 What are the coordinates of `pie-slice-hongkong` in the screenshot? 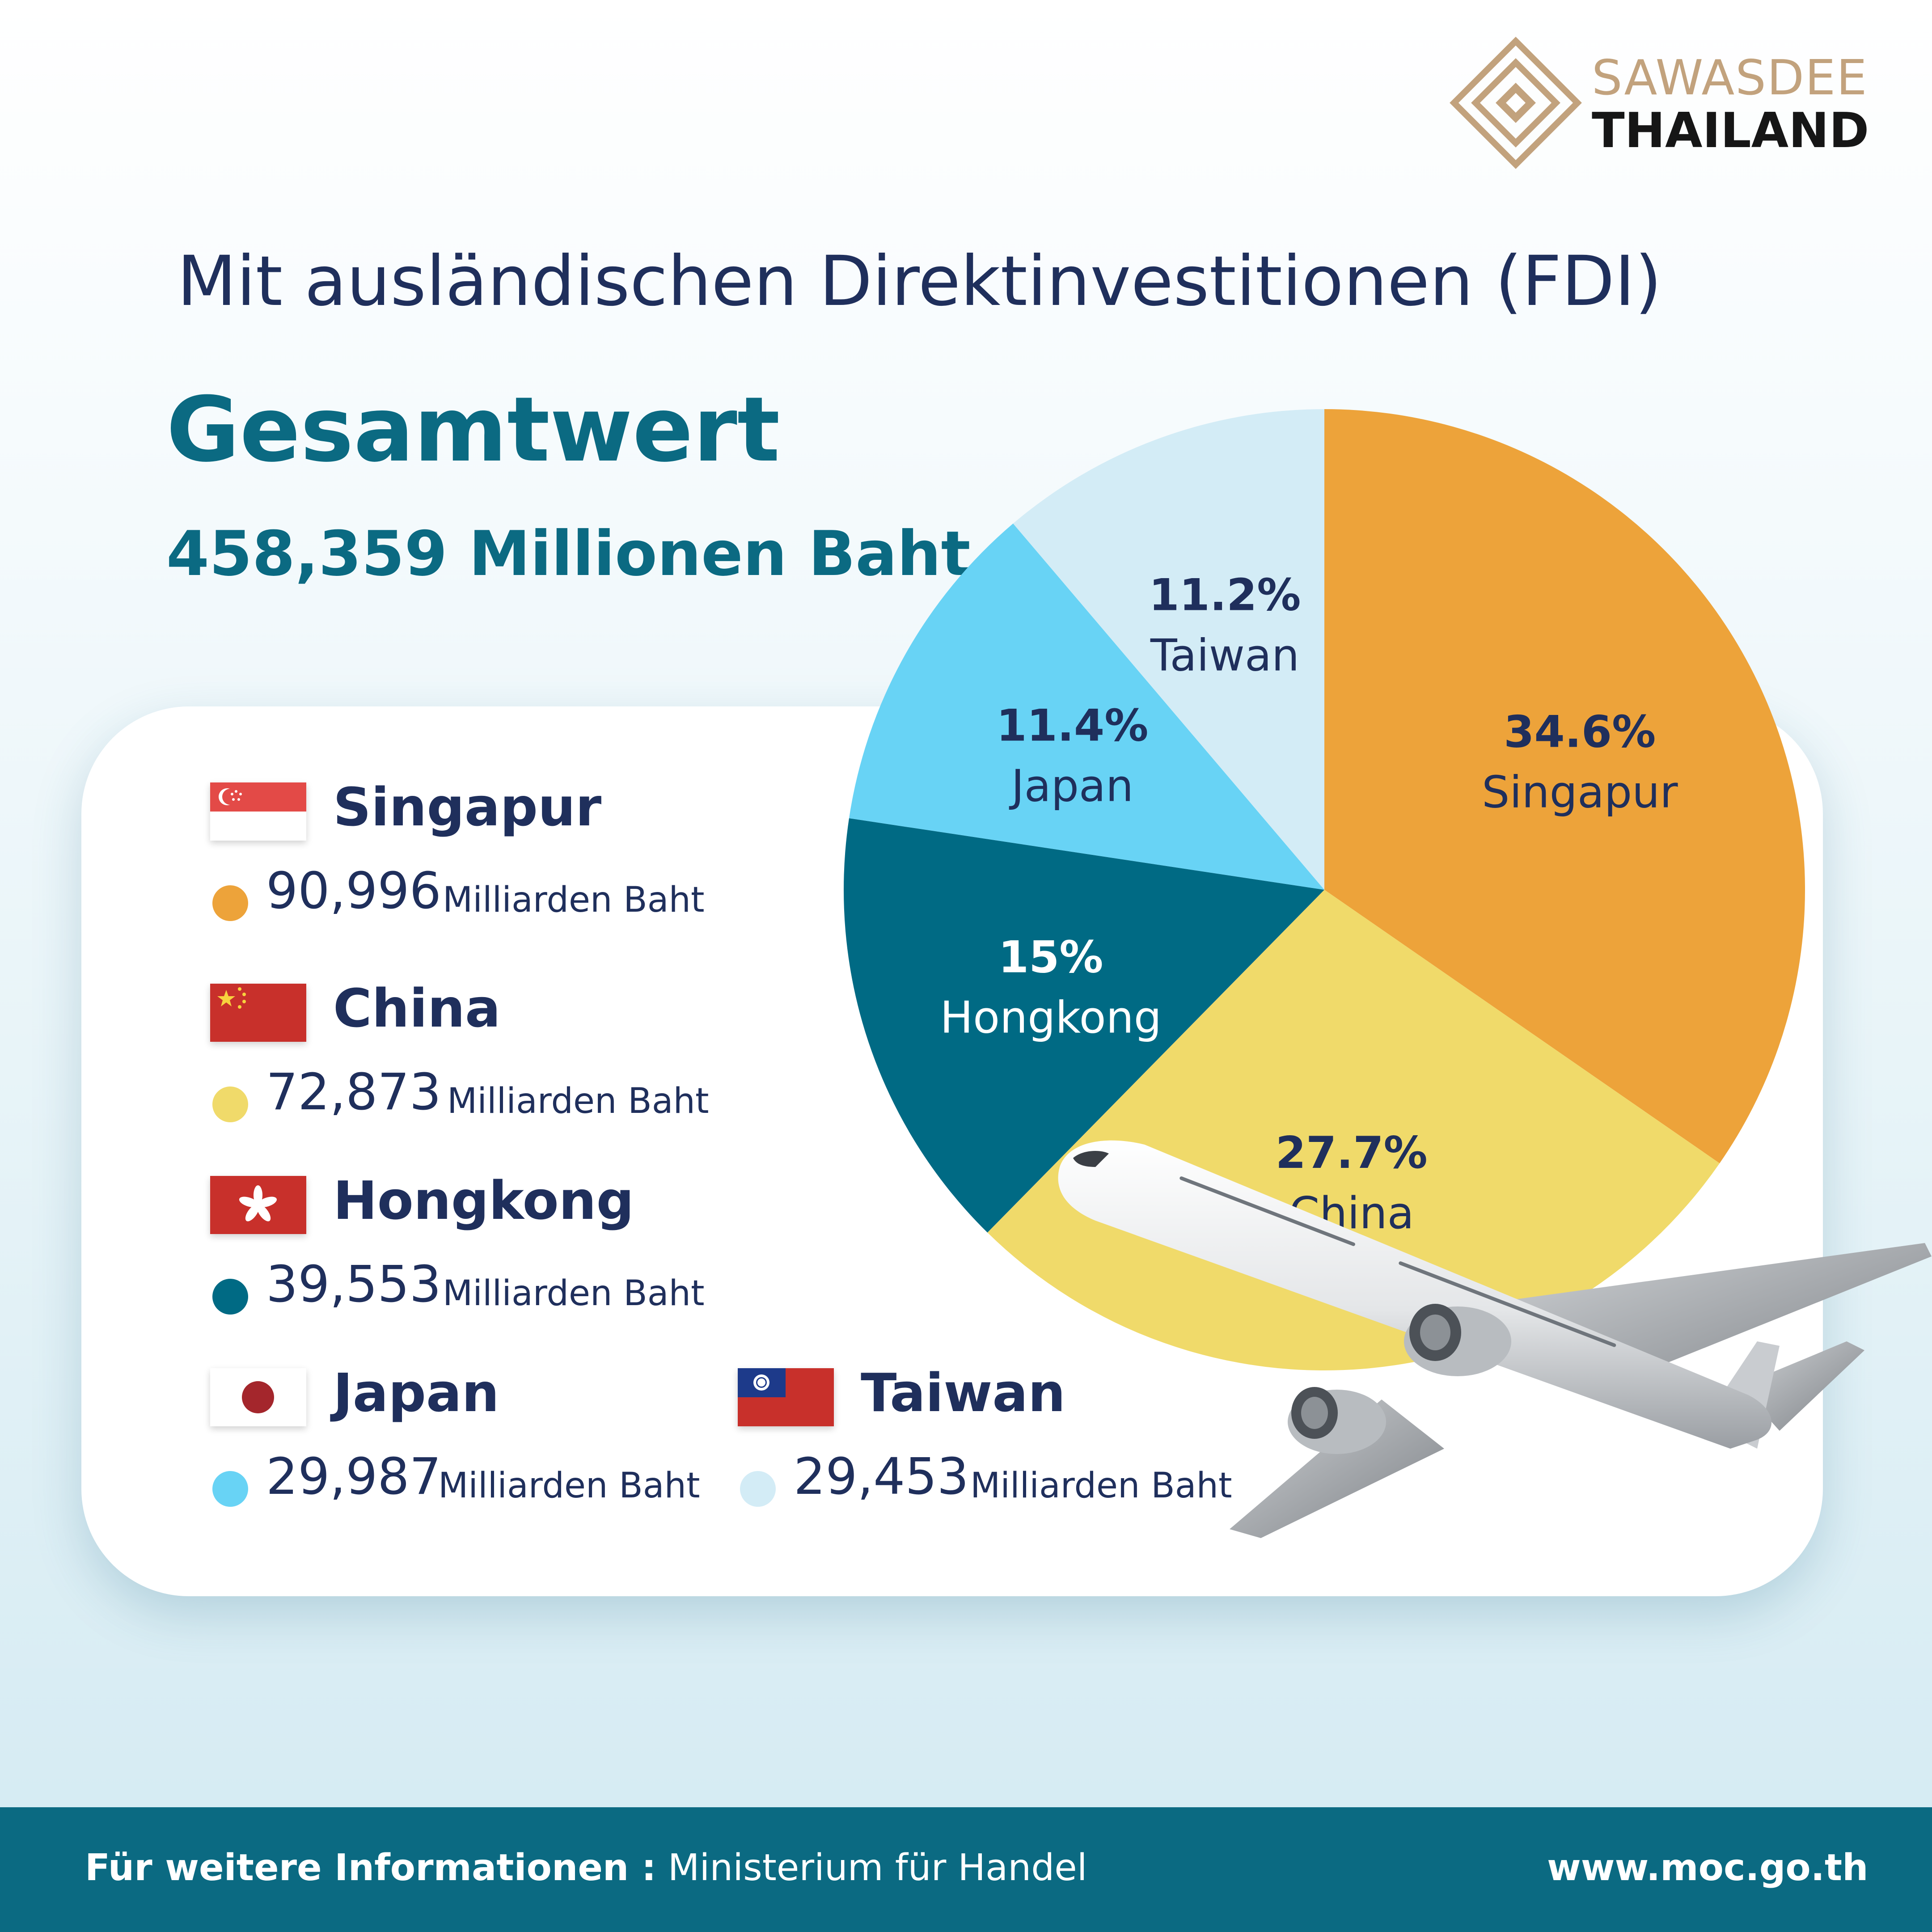 It's located at (1083, 1025).